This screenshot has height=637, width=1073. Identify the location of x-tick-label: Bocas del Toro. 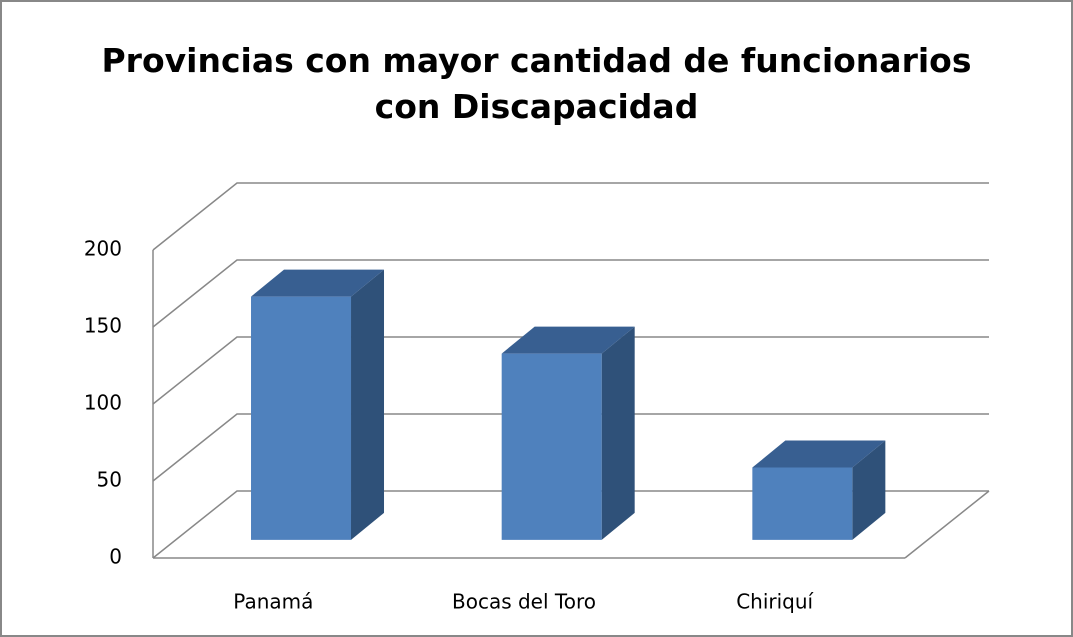
(524, 602).